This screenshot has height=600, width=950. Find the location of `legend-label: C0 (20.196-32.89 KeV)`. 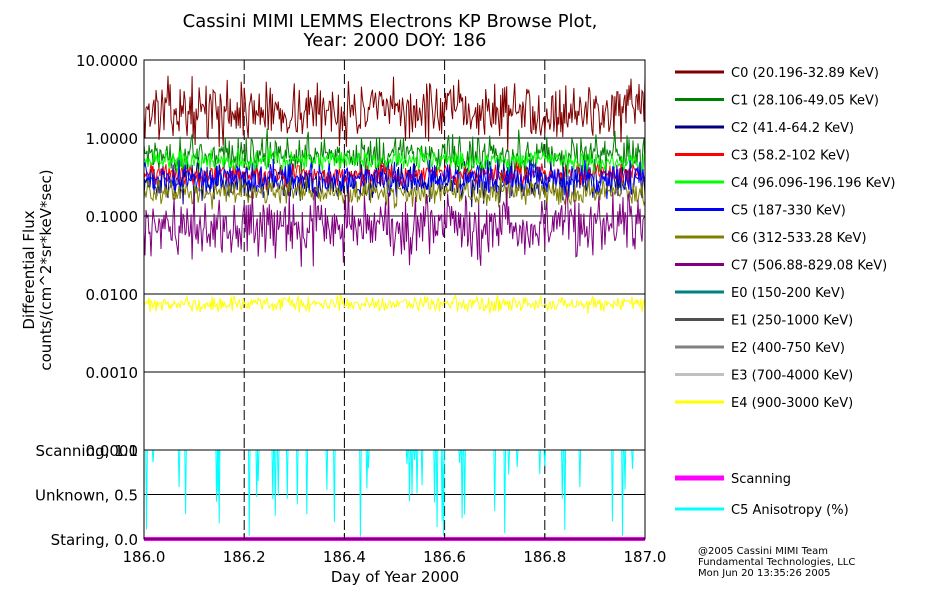

legend-label: C0 (20.196-32.89 KeV) is located at coordinates (805, 73).